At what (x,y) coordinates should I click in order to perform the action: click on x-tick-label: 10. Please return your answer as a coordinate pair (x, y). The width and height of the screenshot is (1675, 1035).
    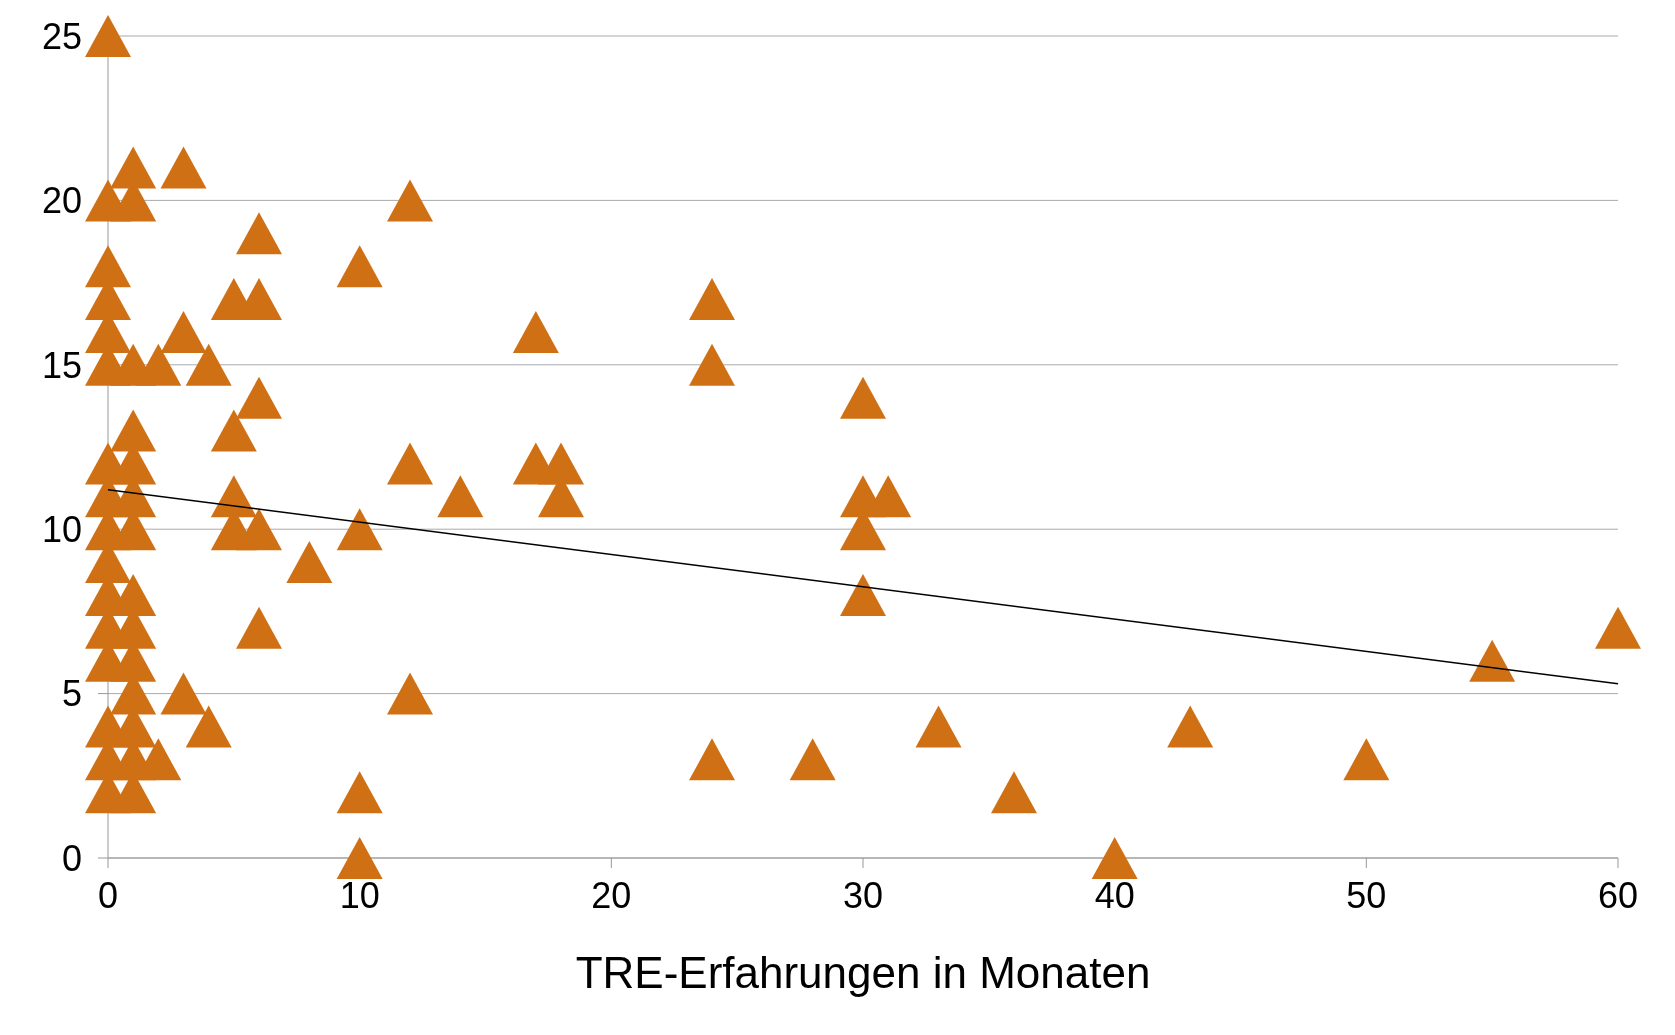
    Looking at the image, I should click on (359, 895).